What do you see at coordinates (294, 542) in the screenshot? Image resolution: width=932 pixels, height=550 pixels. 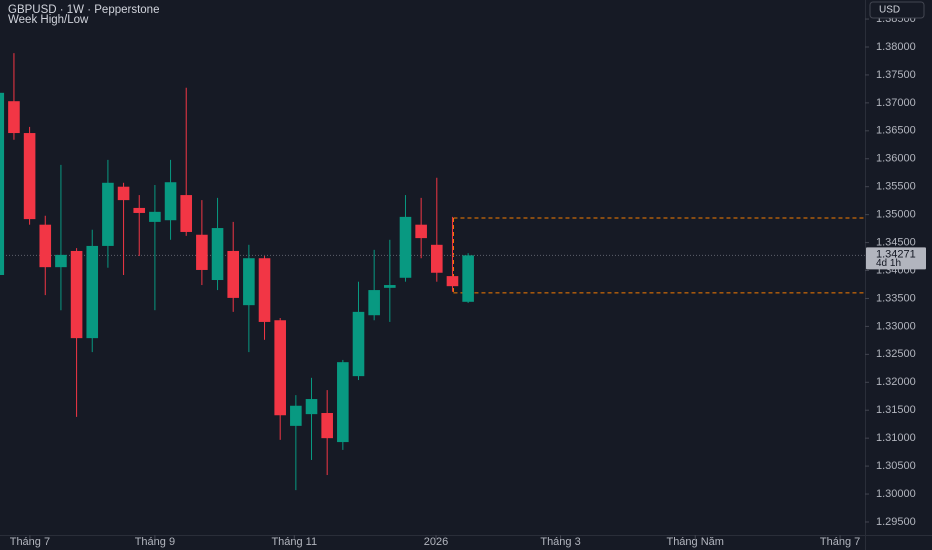 I see `x-tick-label: Tháng 11` at bounding box center [294, 542].